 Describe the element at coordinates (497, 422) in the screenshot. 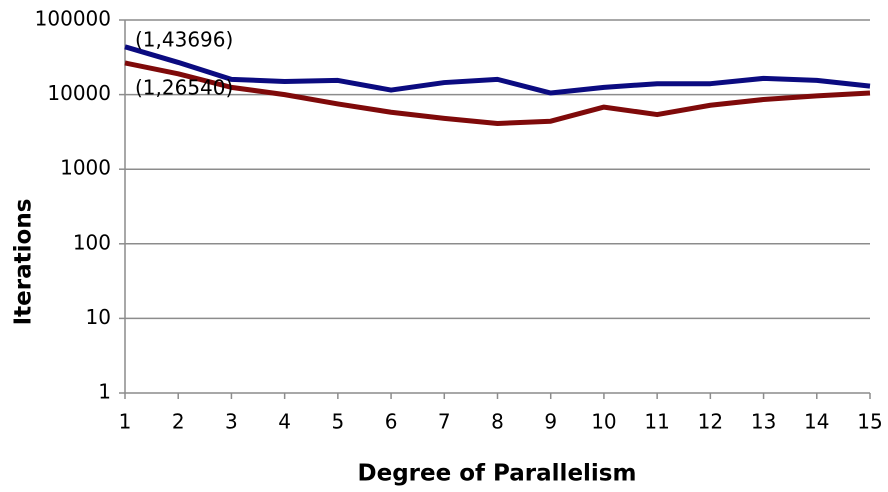

I see `x-tick-label: 8` at that location.